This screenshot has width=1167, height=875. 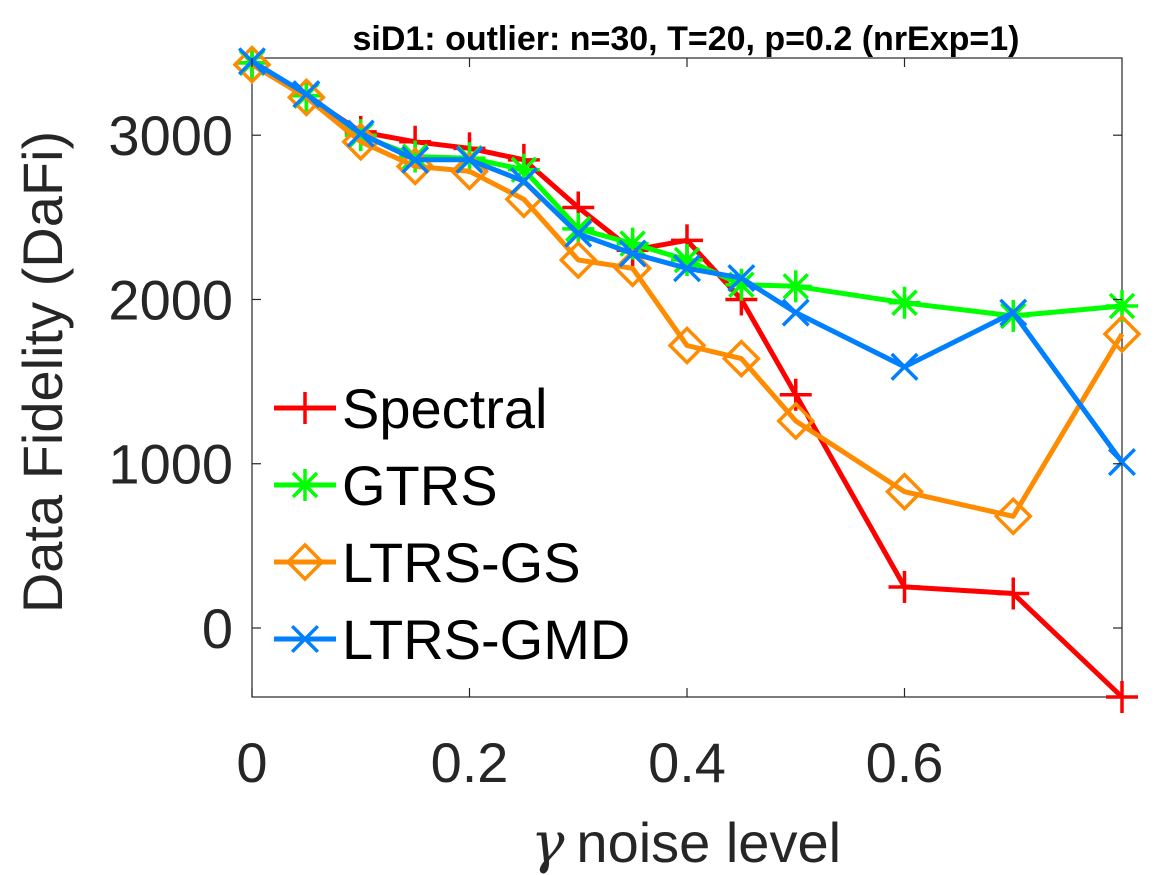 I want to click on x-axis-label: γ noise level, so click(x=686, y=843).